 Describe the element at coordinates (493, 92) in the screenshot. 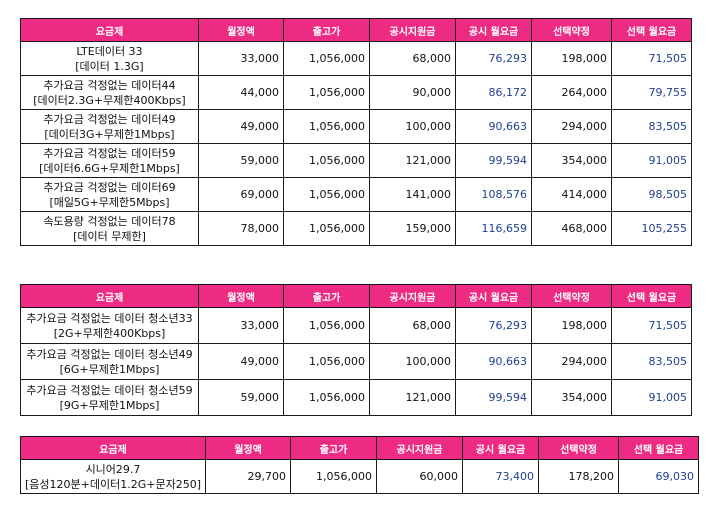

I see `subsidy-monthly-cell: 86,172` at that location.